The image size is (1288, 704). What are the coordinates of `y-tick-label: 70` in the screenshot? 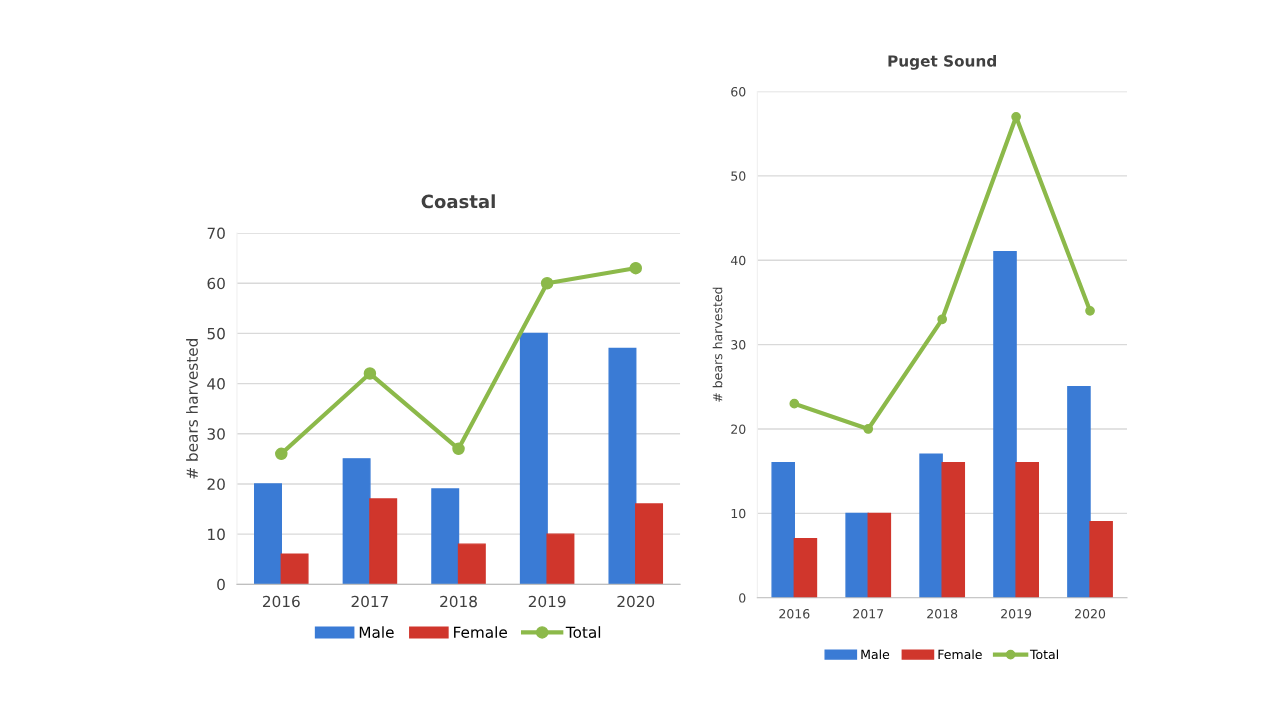 It's located at (216, 233).